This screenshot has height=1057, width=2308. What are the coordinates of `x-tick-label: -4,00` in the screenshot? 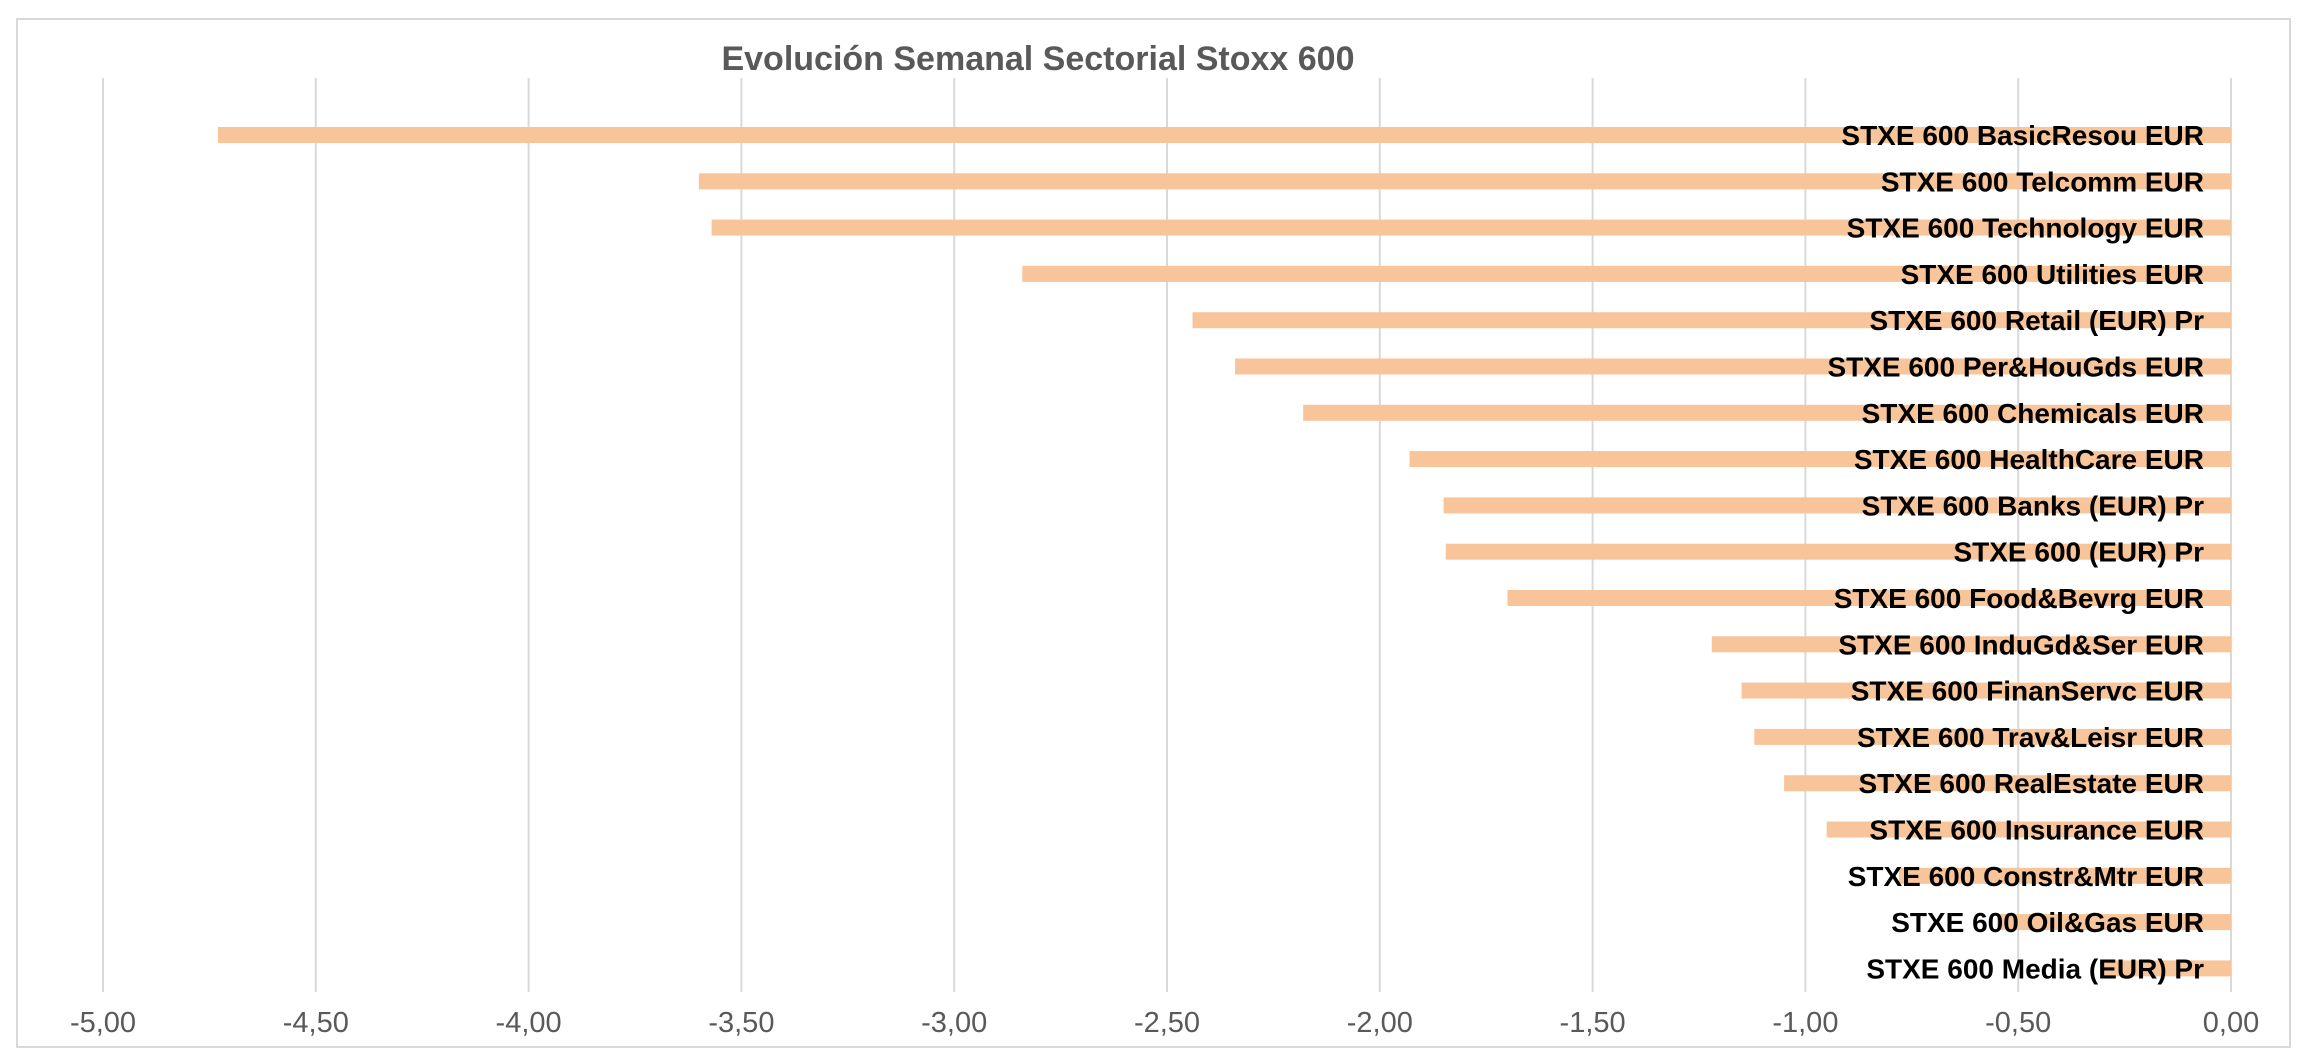 It's located at (529, 1023).